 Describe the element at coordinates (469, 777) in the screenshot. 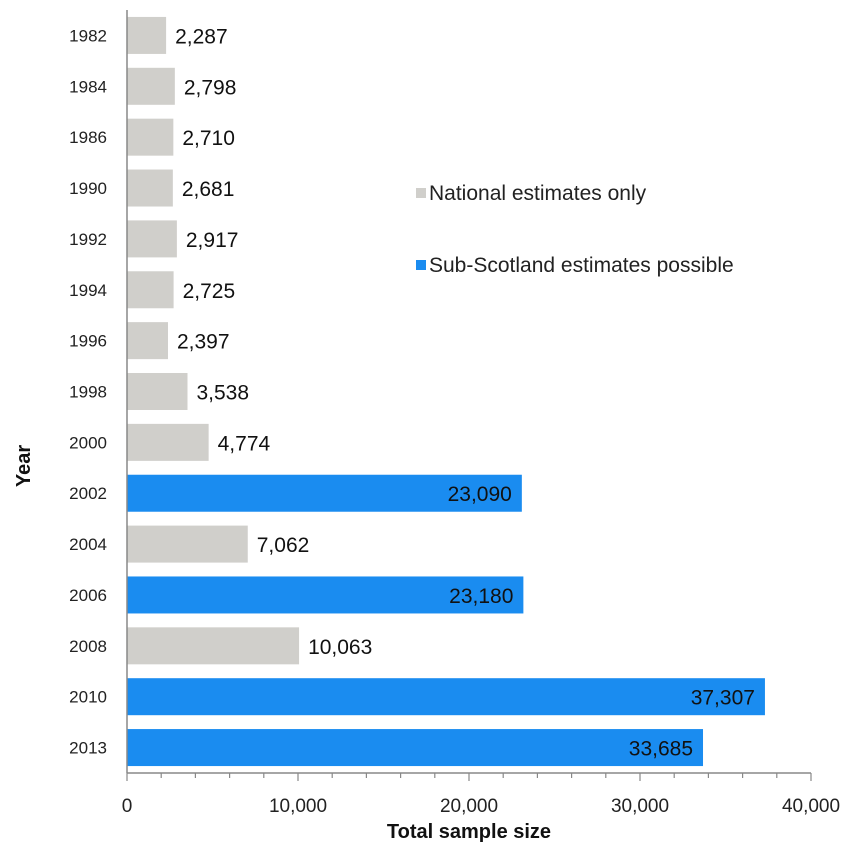

I see `x-axis-ticks` at that location.